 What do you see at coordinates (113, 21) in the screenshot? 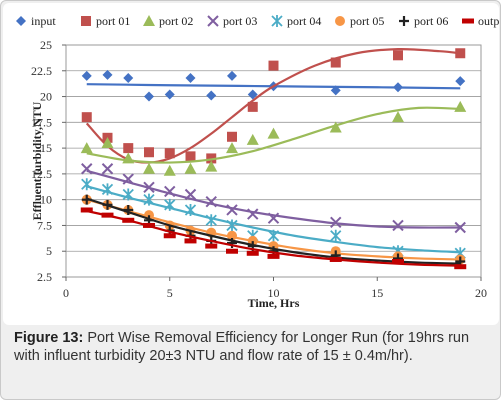
I see `legend-label: port 01` at bounding box center [113, 21].